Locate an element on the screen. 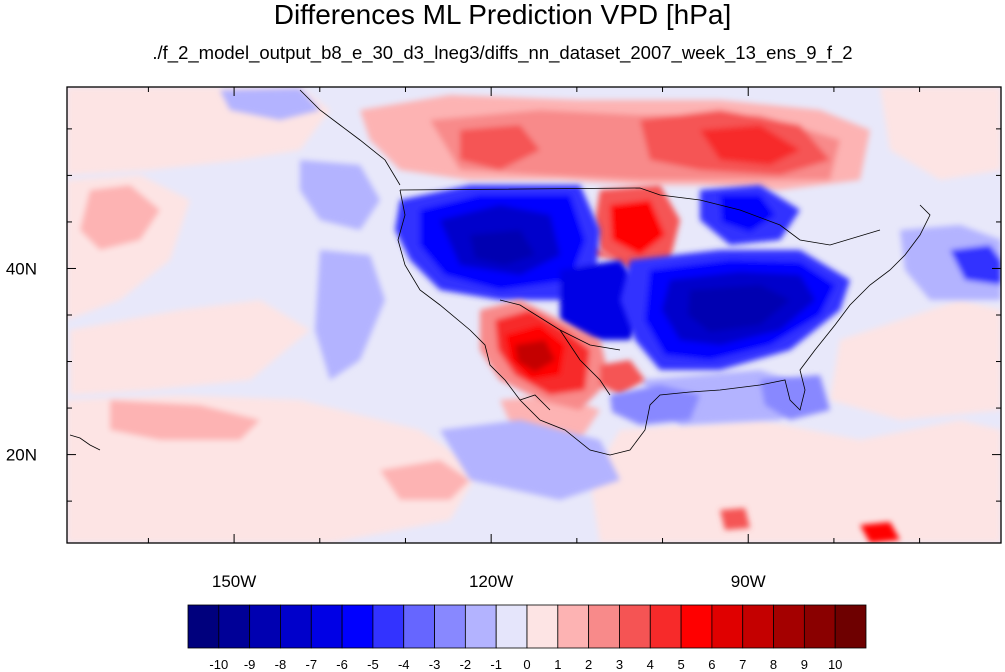 This screenshot has width=1005, height=672. colorbar-label: -5 is located at coordinates (373, 664).